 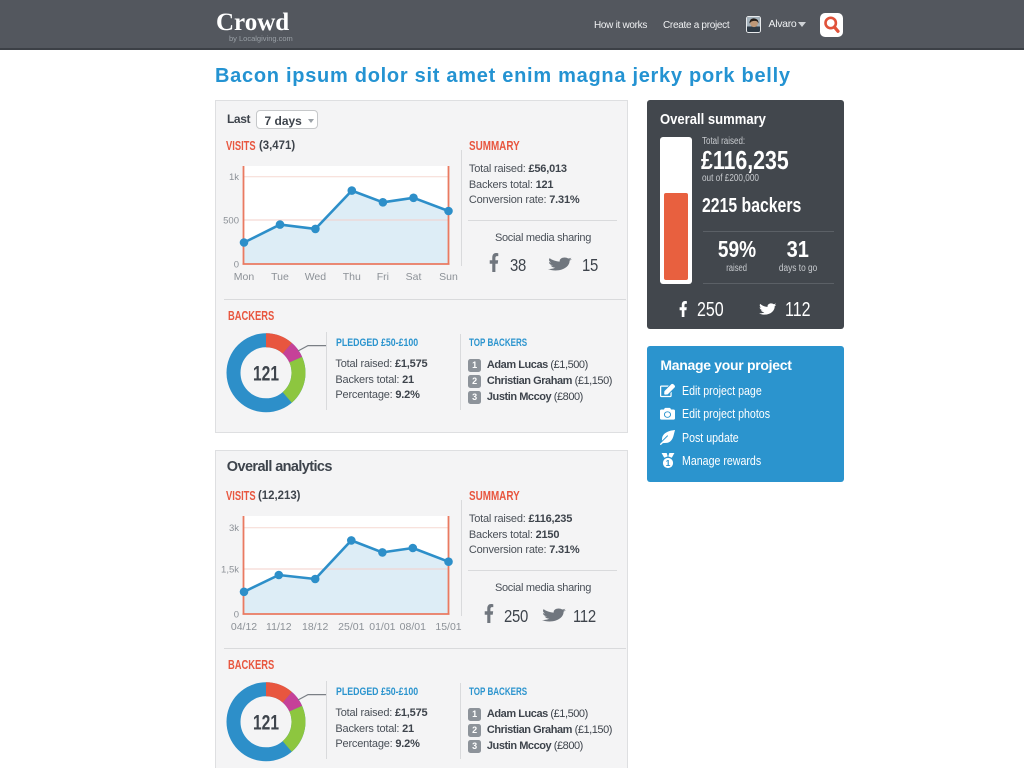 What do you see at coordinates (413, 627) in the screenshot?
I see `svg-text: 08/01` at bounding box center [413, 627].